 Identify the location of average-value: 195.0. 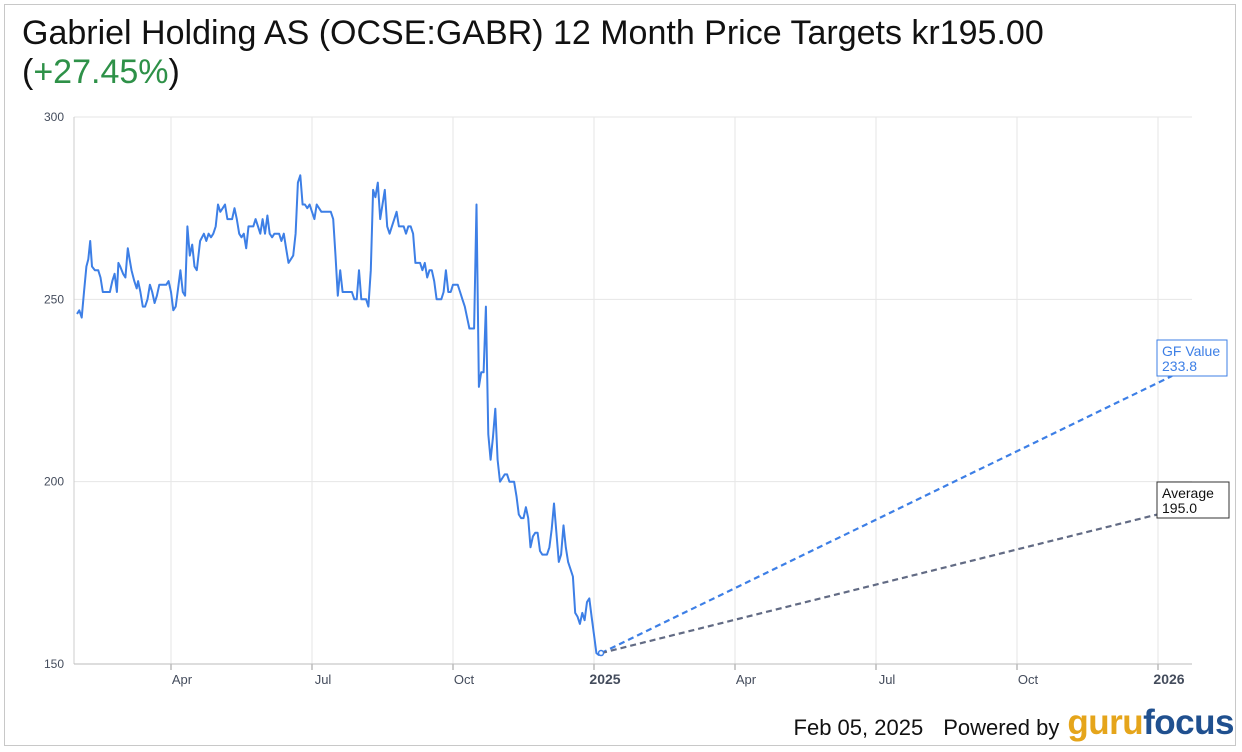
(1179, 508).